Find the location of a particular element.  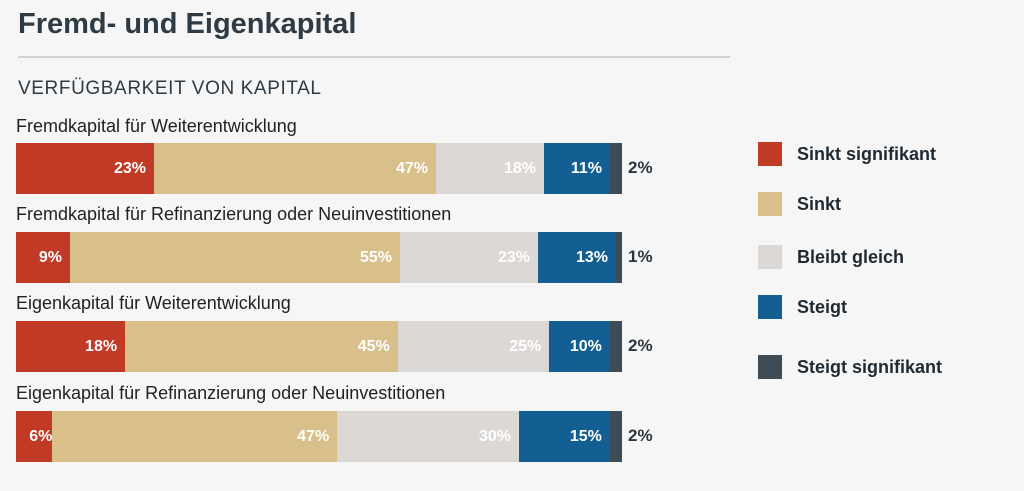

legend-item-bleibt-gleich: Bleibt gleich is located at coordinates (831, 257).